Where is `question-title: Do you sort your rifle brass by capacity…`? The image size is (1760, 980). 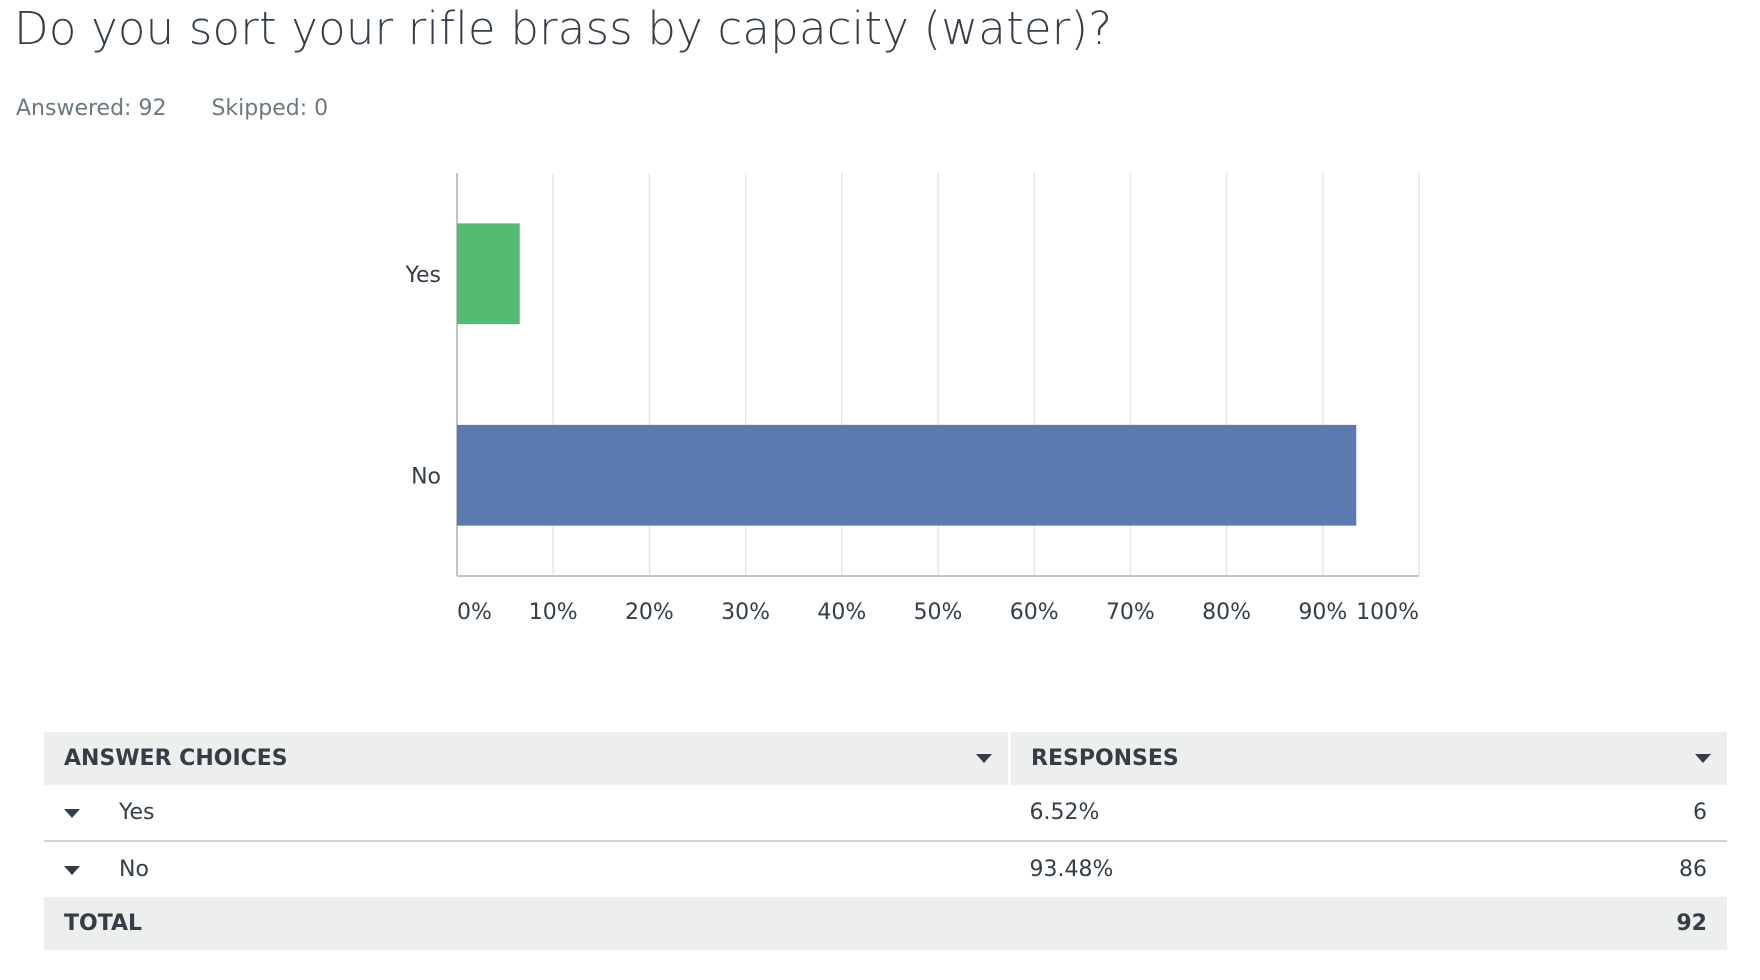 question-title: Do you sort your rifle brass by capacity… is located at coordinates (563, 28).